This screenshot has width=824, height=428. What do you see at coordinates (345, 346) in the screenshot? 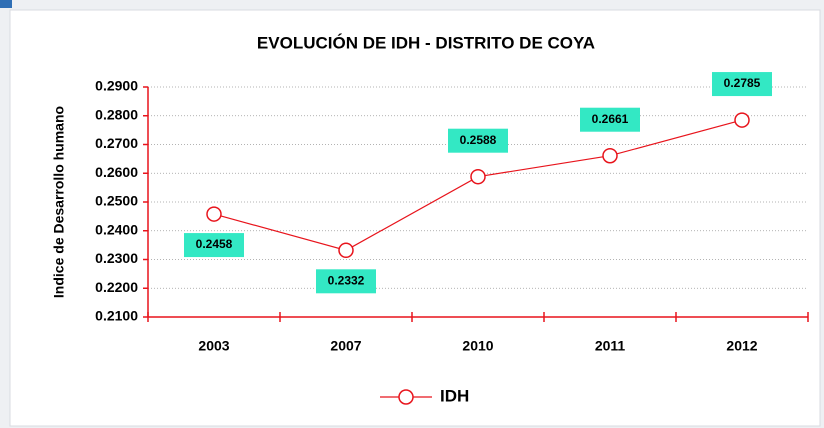
I see `x-tick-label: 2007` at bounding box center [345, 346].